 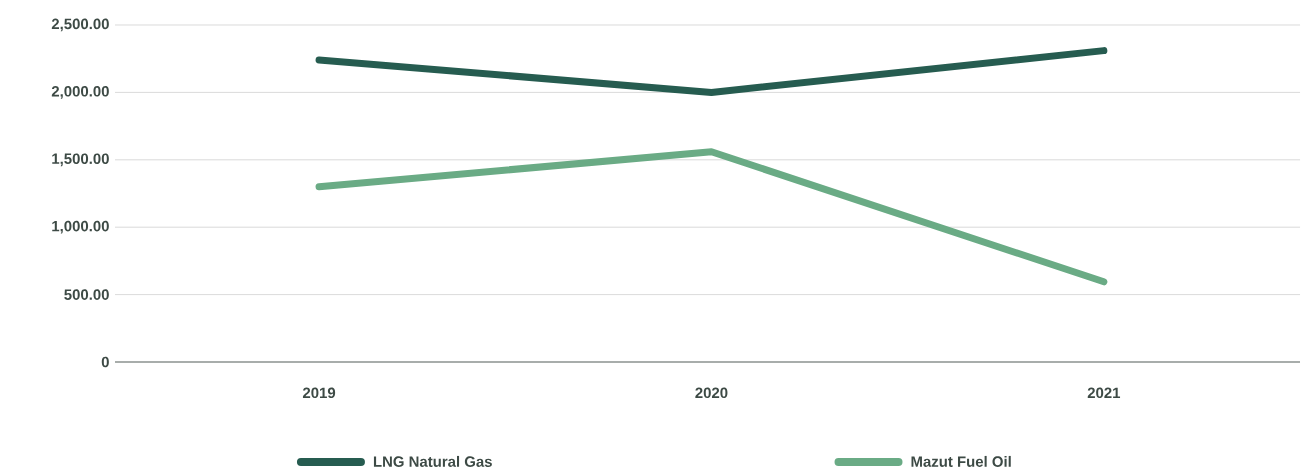 What do you see at coordinates (80, 92) in the screenshot?
I see `y-tick-label: 2,000.00` at bounding box center [80, 92].